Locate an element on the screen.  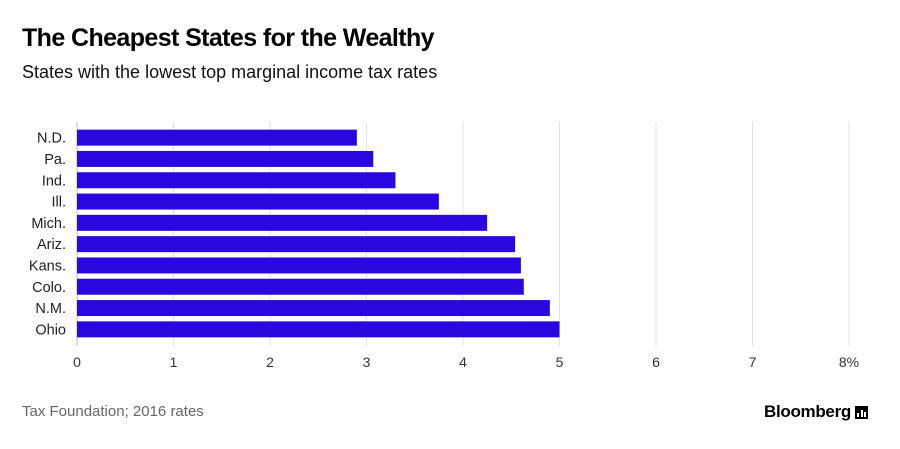
x-tick-label: 2 is located at coordinates (270, 362).